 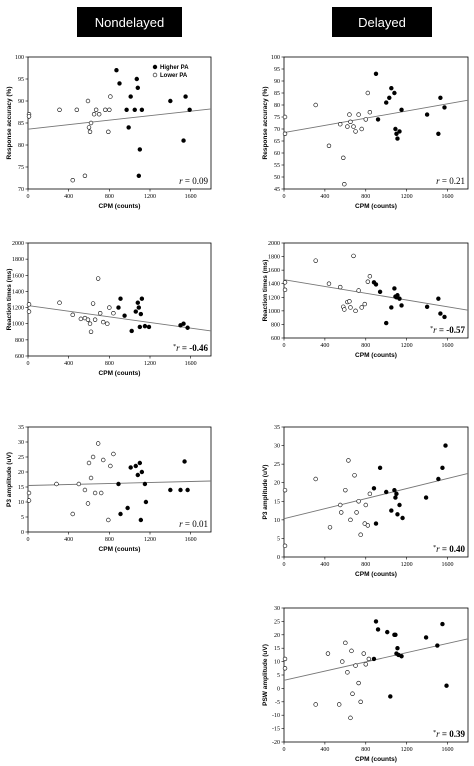 What do you see at coordinates (193, 181) in the screenshot?
I see `correlation-label: r = 0.09` at bounding box center [193, 181].